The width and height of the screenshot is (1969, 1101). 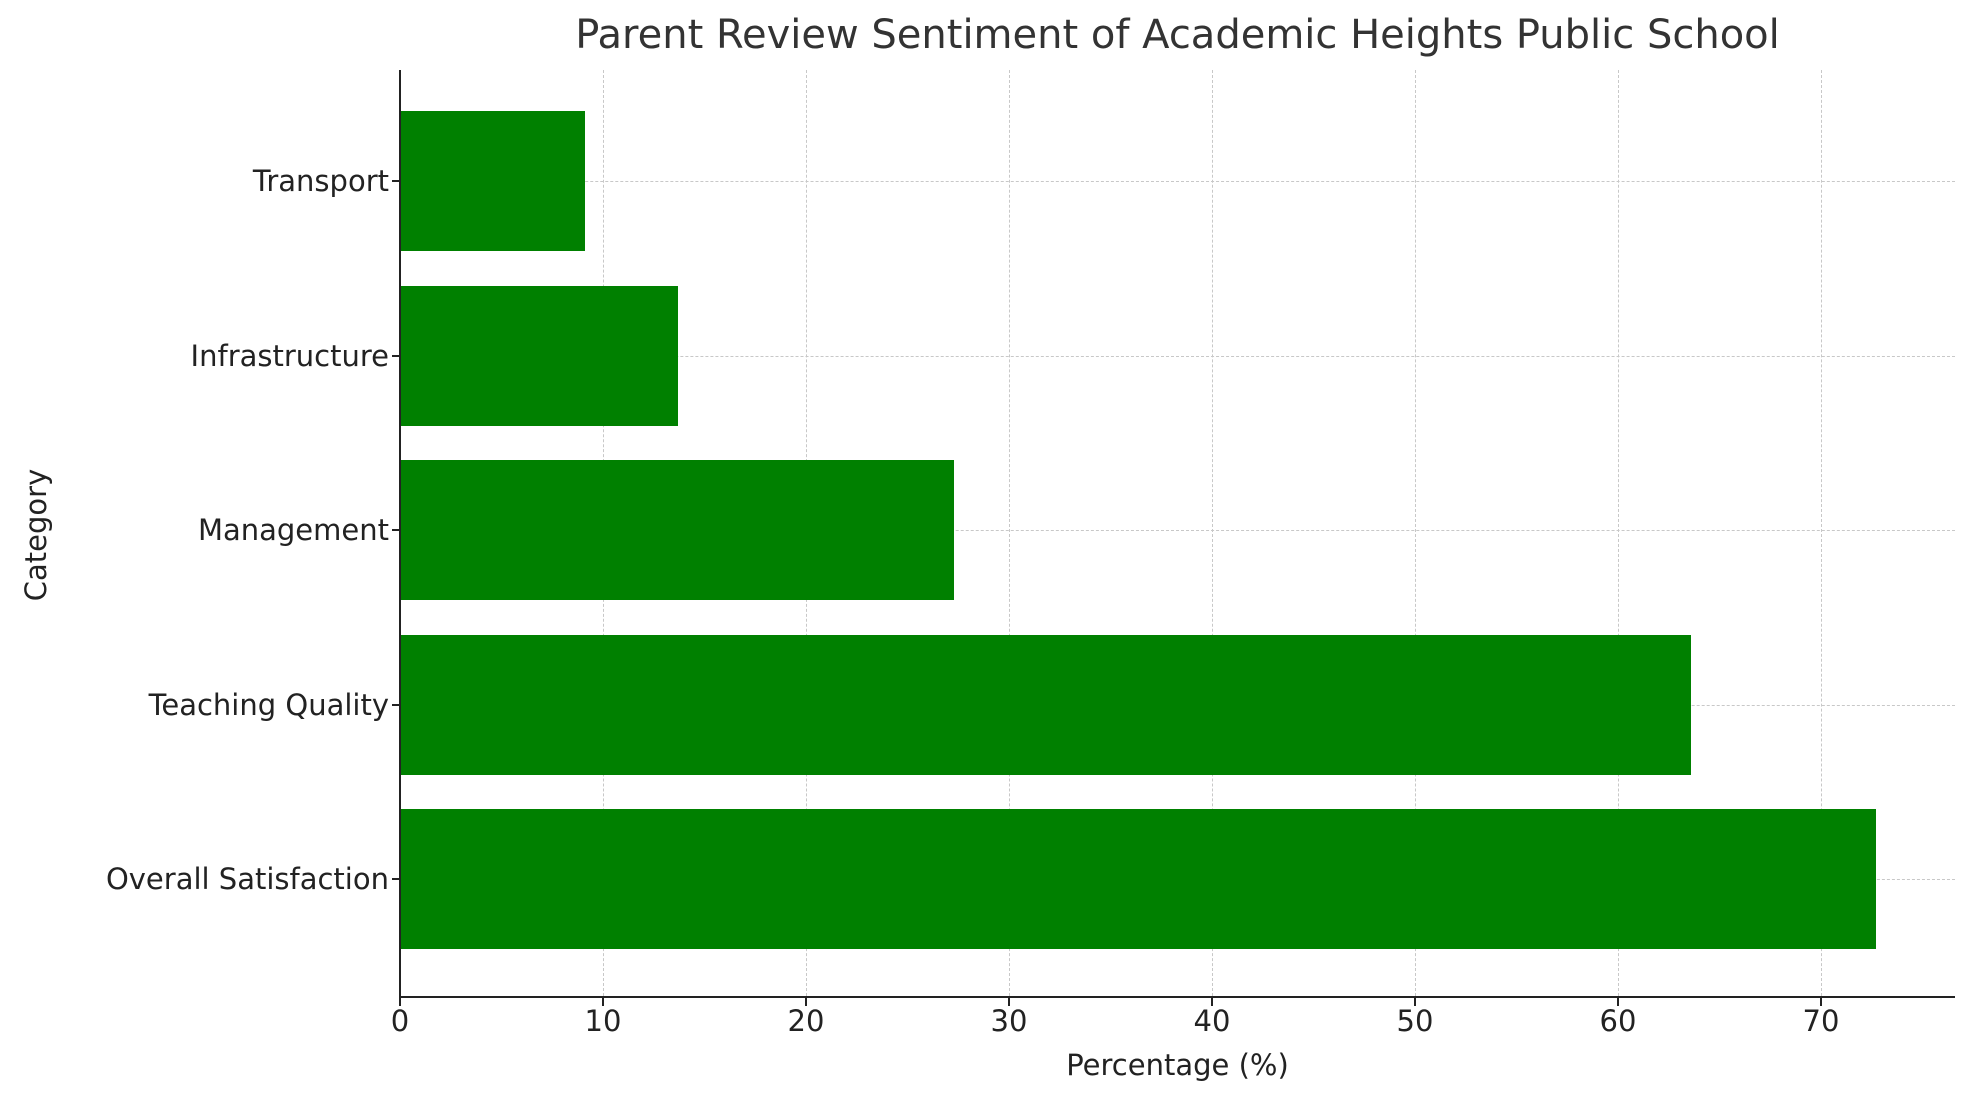 What do you see at coordinates (293, 530) in the screenshot?
I see `y-tick-label: Management` at bounding box center [293, 530].